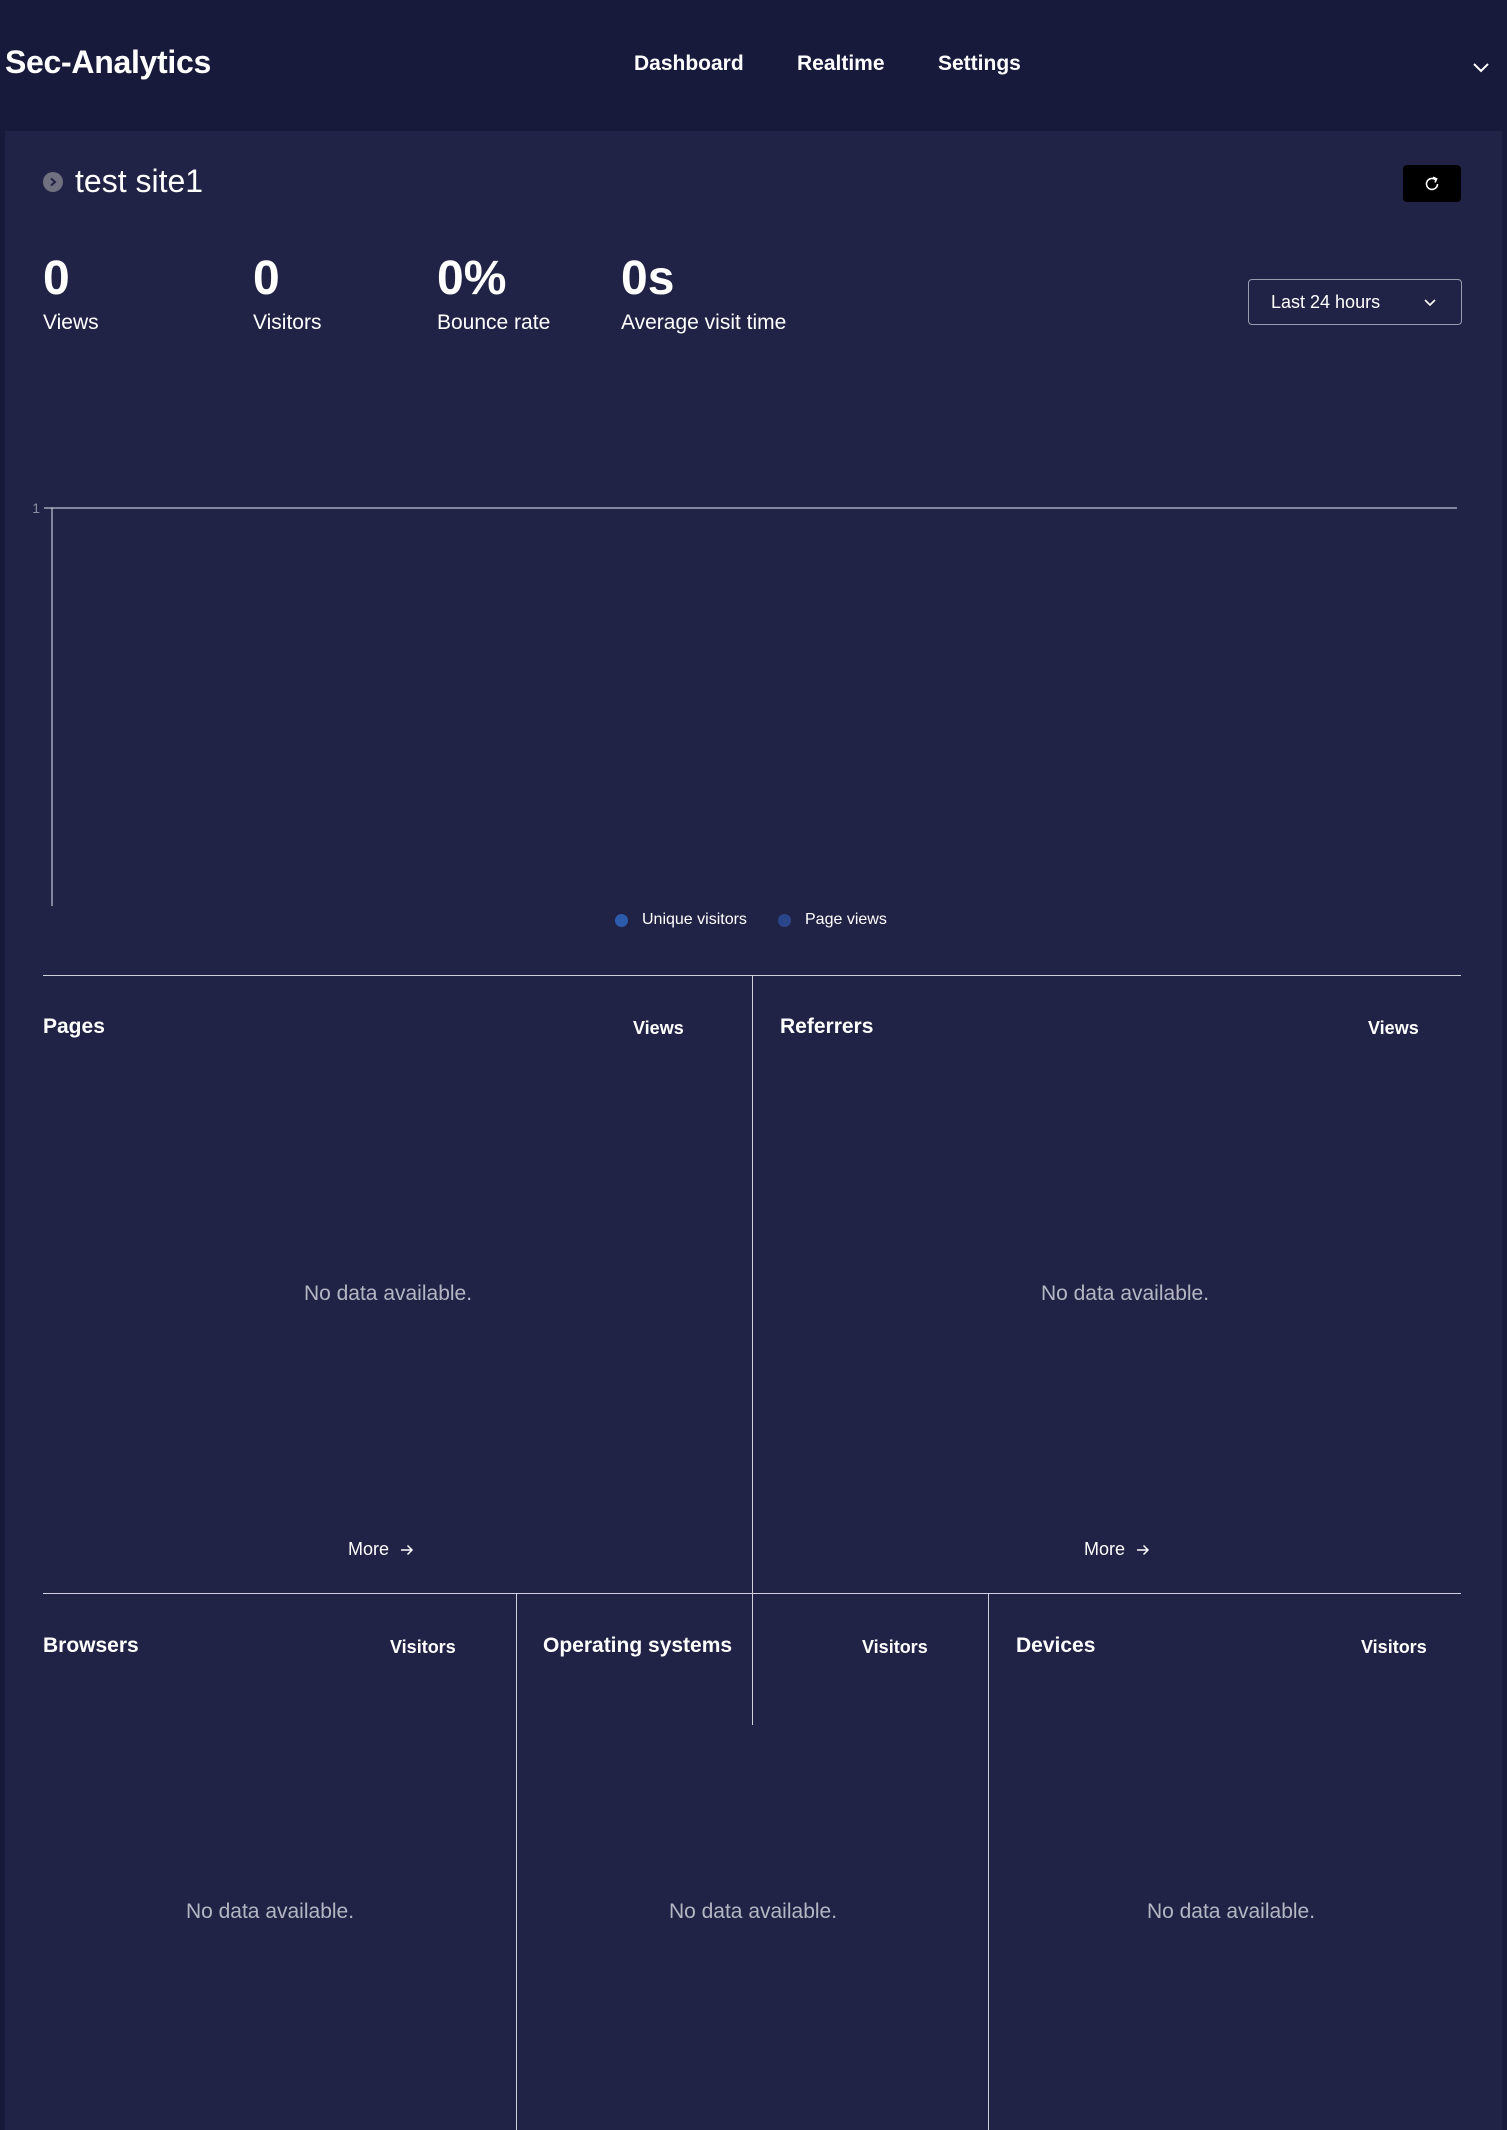 This screenshot has height=2130, width=1507. What do you see at coordinates (494, 322) in the screenshot?
I see `metric-label: Bounce rate` at bounding box center [494, 322].